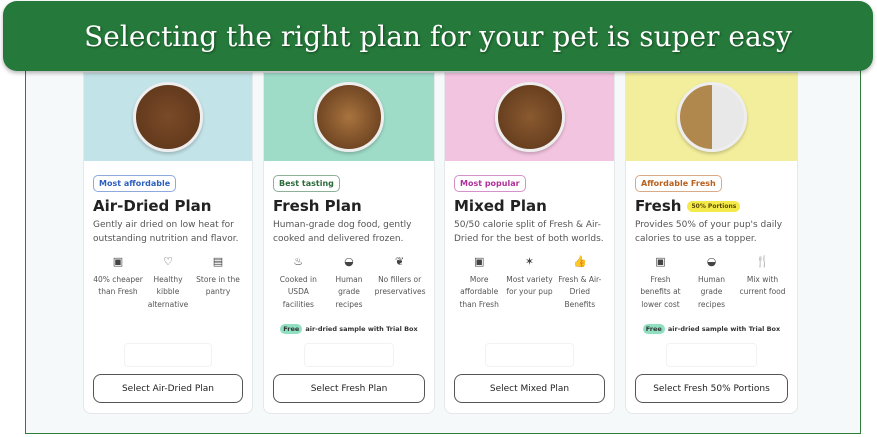 The width and height of the screenshot is (877, 437). What do you see at coordinates (529, 285) in the screenshot?
I see `feature-text: Most variety for your pup` at bounding box center [529, 285].